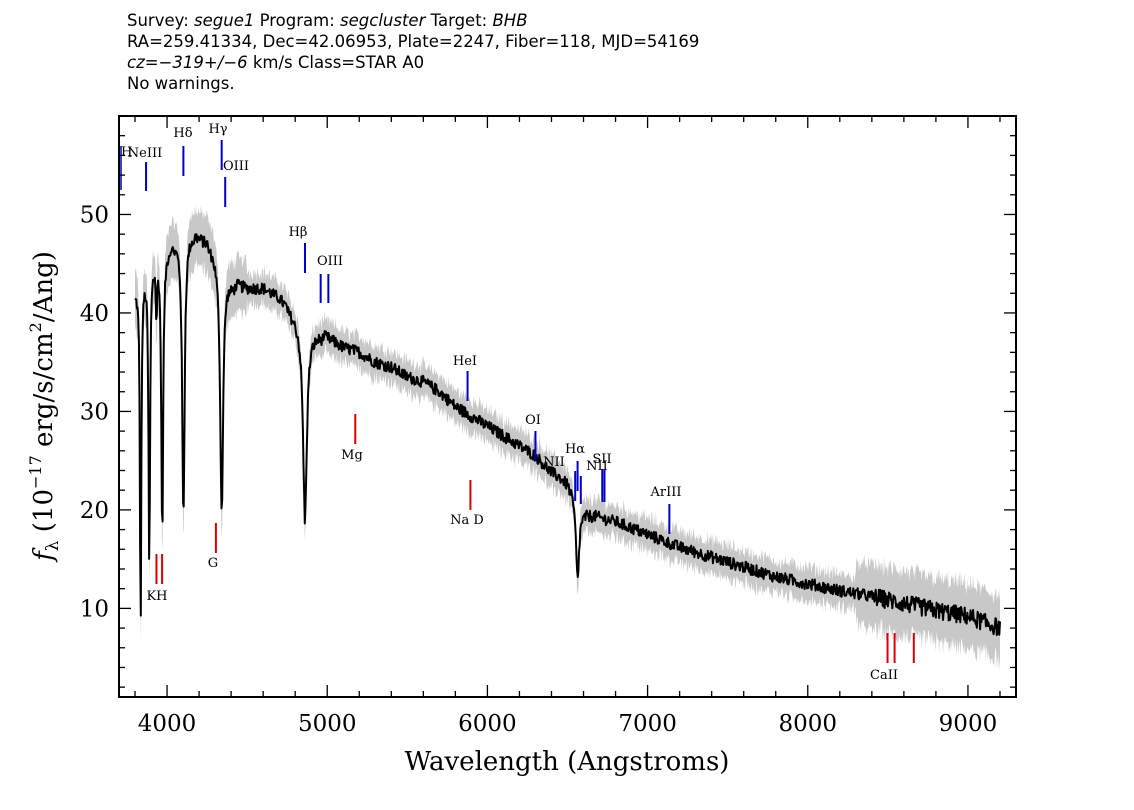 The image size is (1134, 810). Describe the element at coordinates (156, 596) in the screenshot. I see `spectral-line-label: KH` at that location.